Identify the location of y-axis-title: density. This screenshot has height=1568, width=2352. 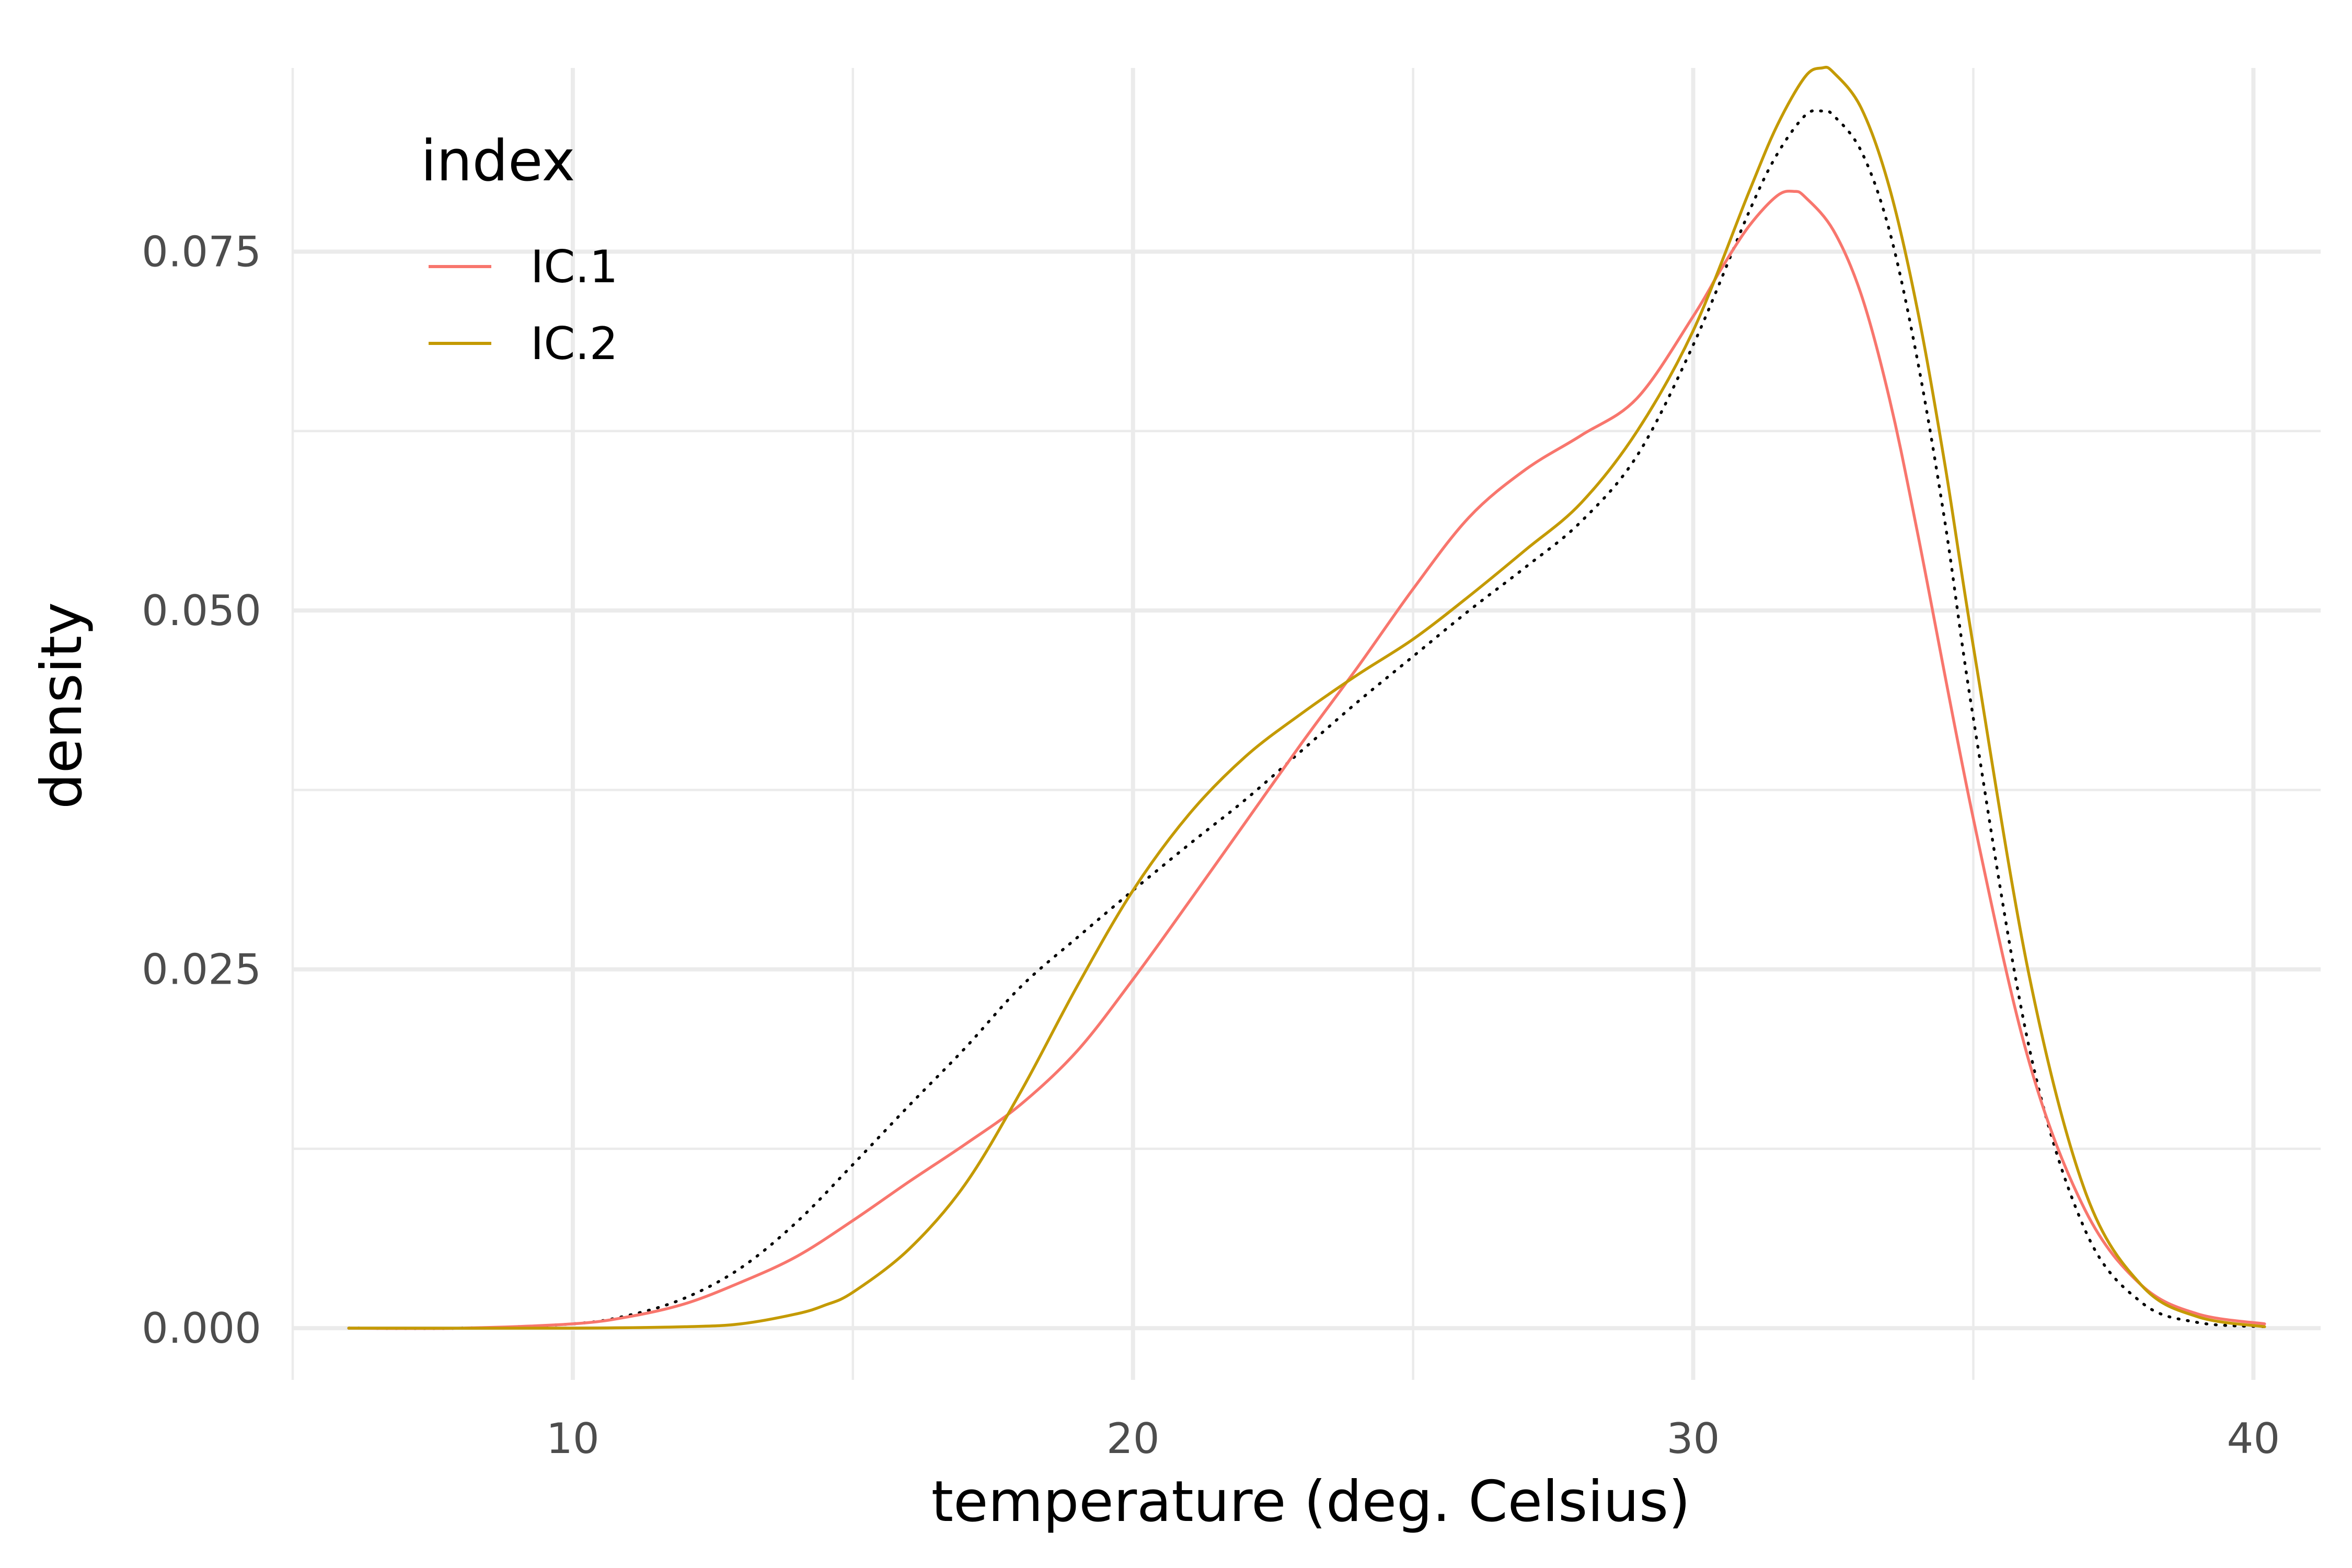
(62, 705).